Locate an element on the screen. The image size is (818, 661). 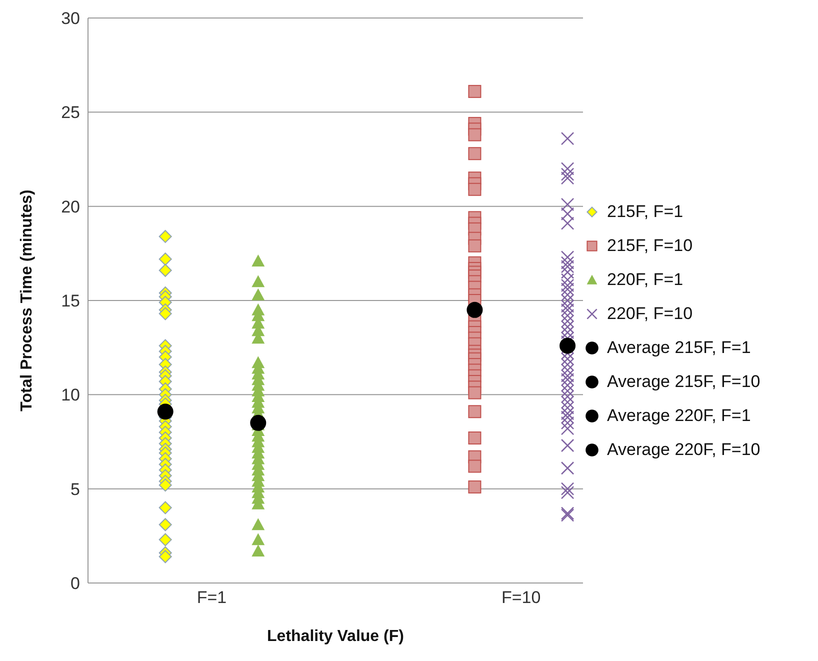
y-tick-label: 5 is located at coordinates (75, 489).